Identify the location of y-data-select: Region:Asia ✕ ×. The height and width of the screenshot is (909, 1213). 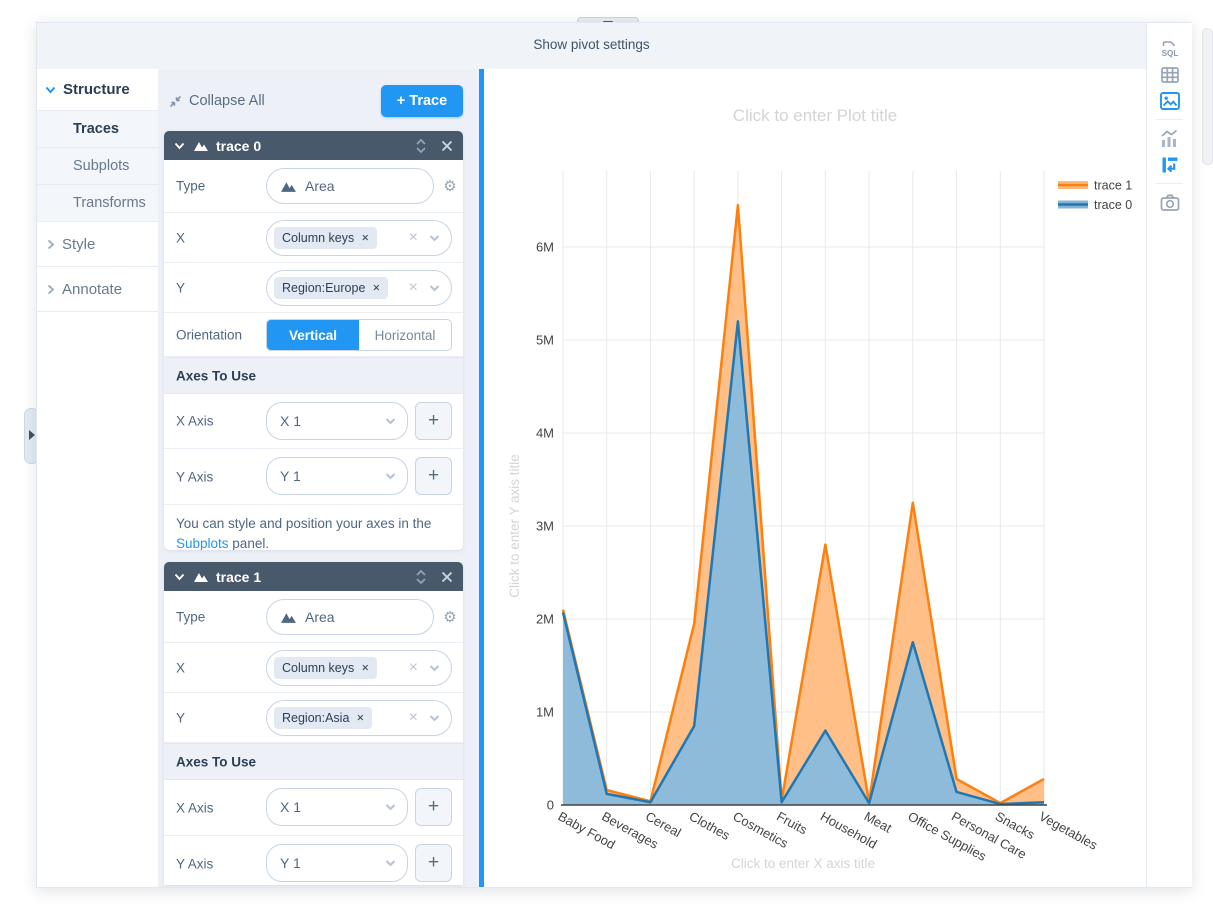
(359, 718).